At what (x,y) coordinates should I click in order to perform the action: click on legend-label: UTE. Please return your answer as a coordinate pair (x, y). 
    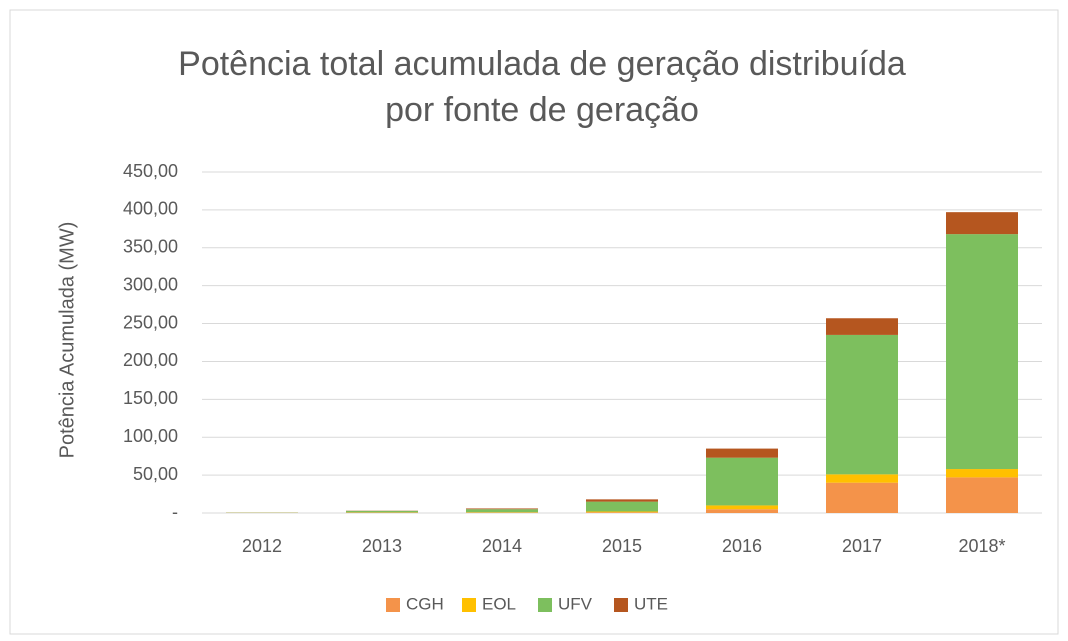
    Looking at the image, I should click on (651, 603).